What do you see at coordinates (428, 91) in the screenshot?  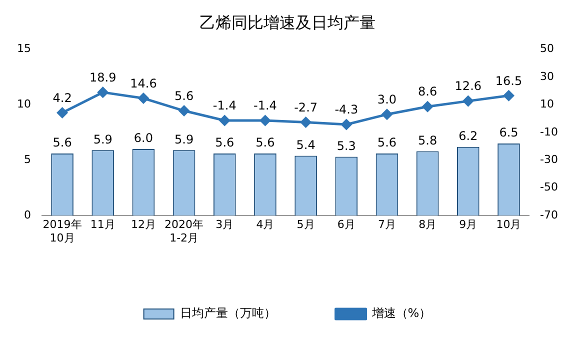 I see `data-label: 8.6` at bounding box center [428, 91].